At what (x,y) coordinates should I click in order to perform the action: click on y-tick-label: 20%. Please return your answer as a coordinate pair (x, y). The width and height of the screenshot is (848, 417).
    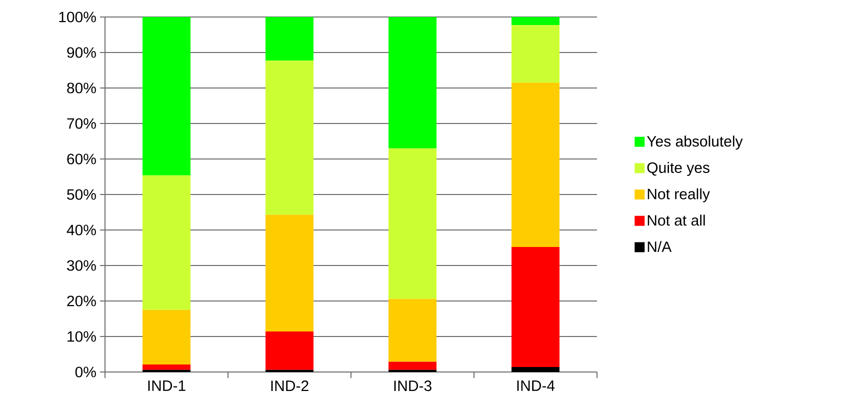
    Looking at the image, I should click on (81, 301).